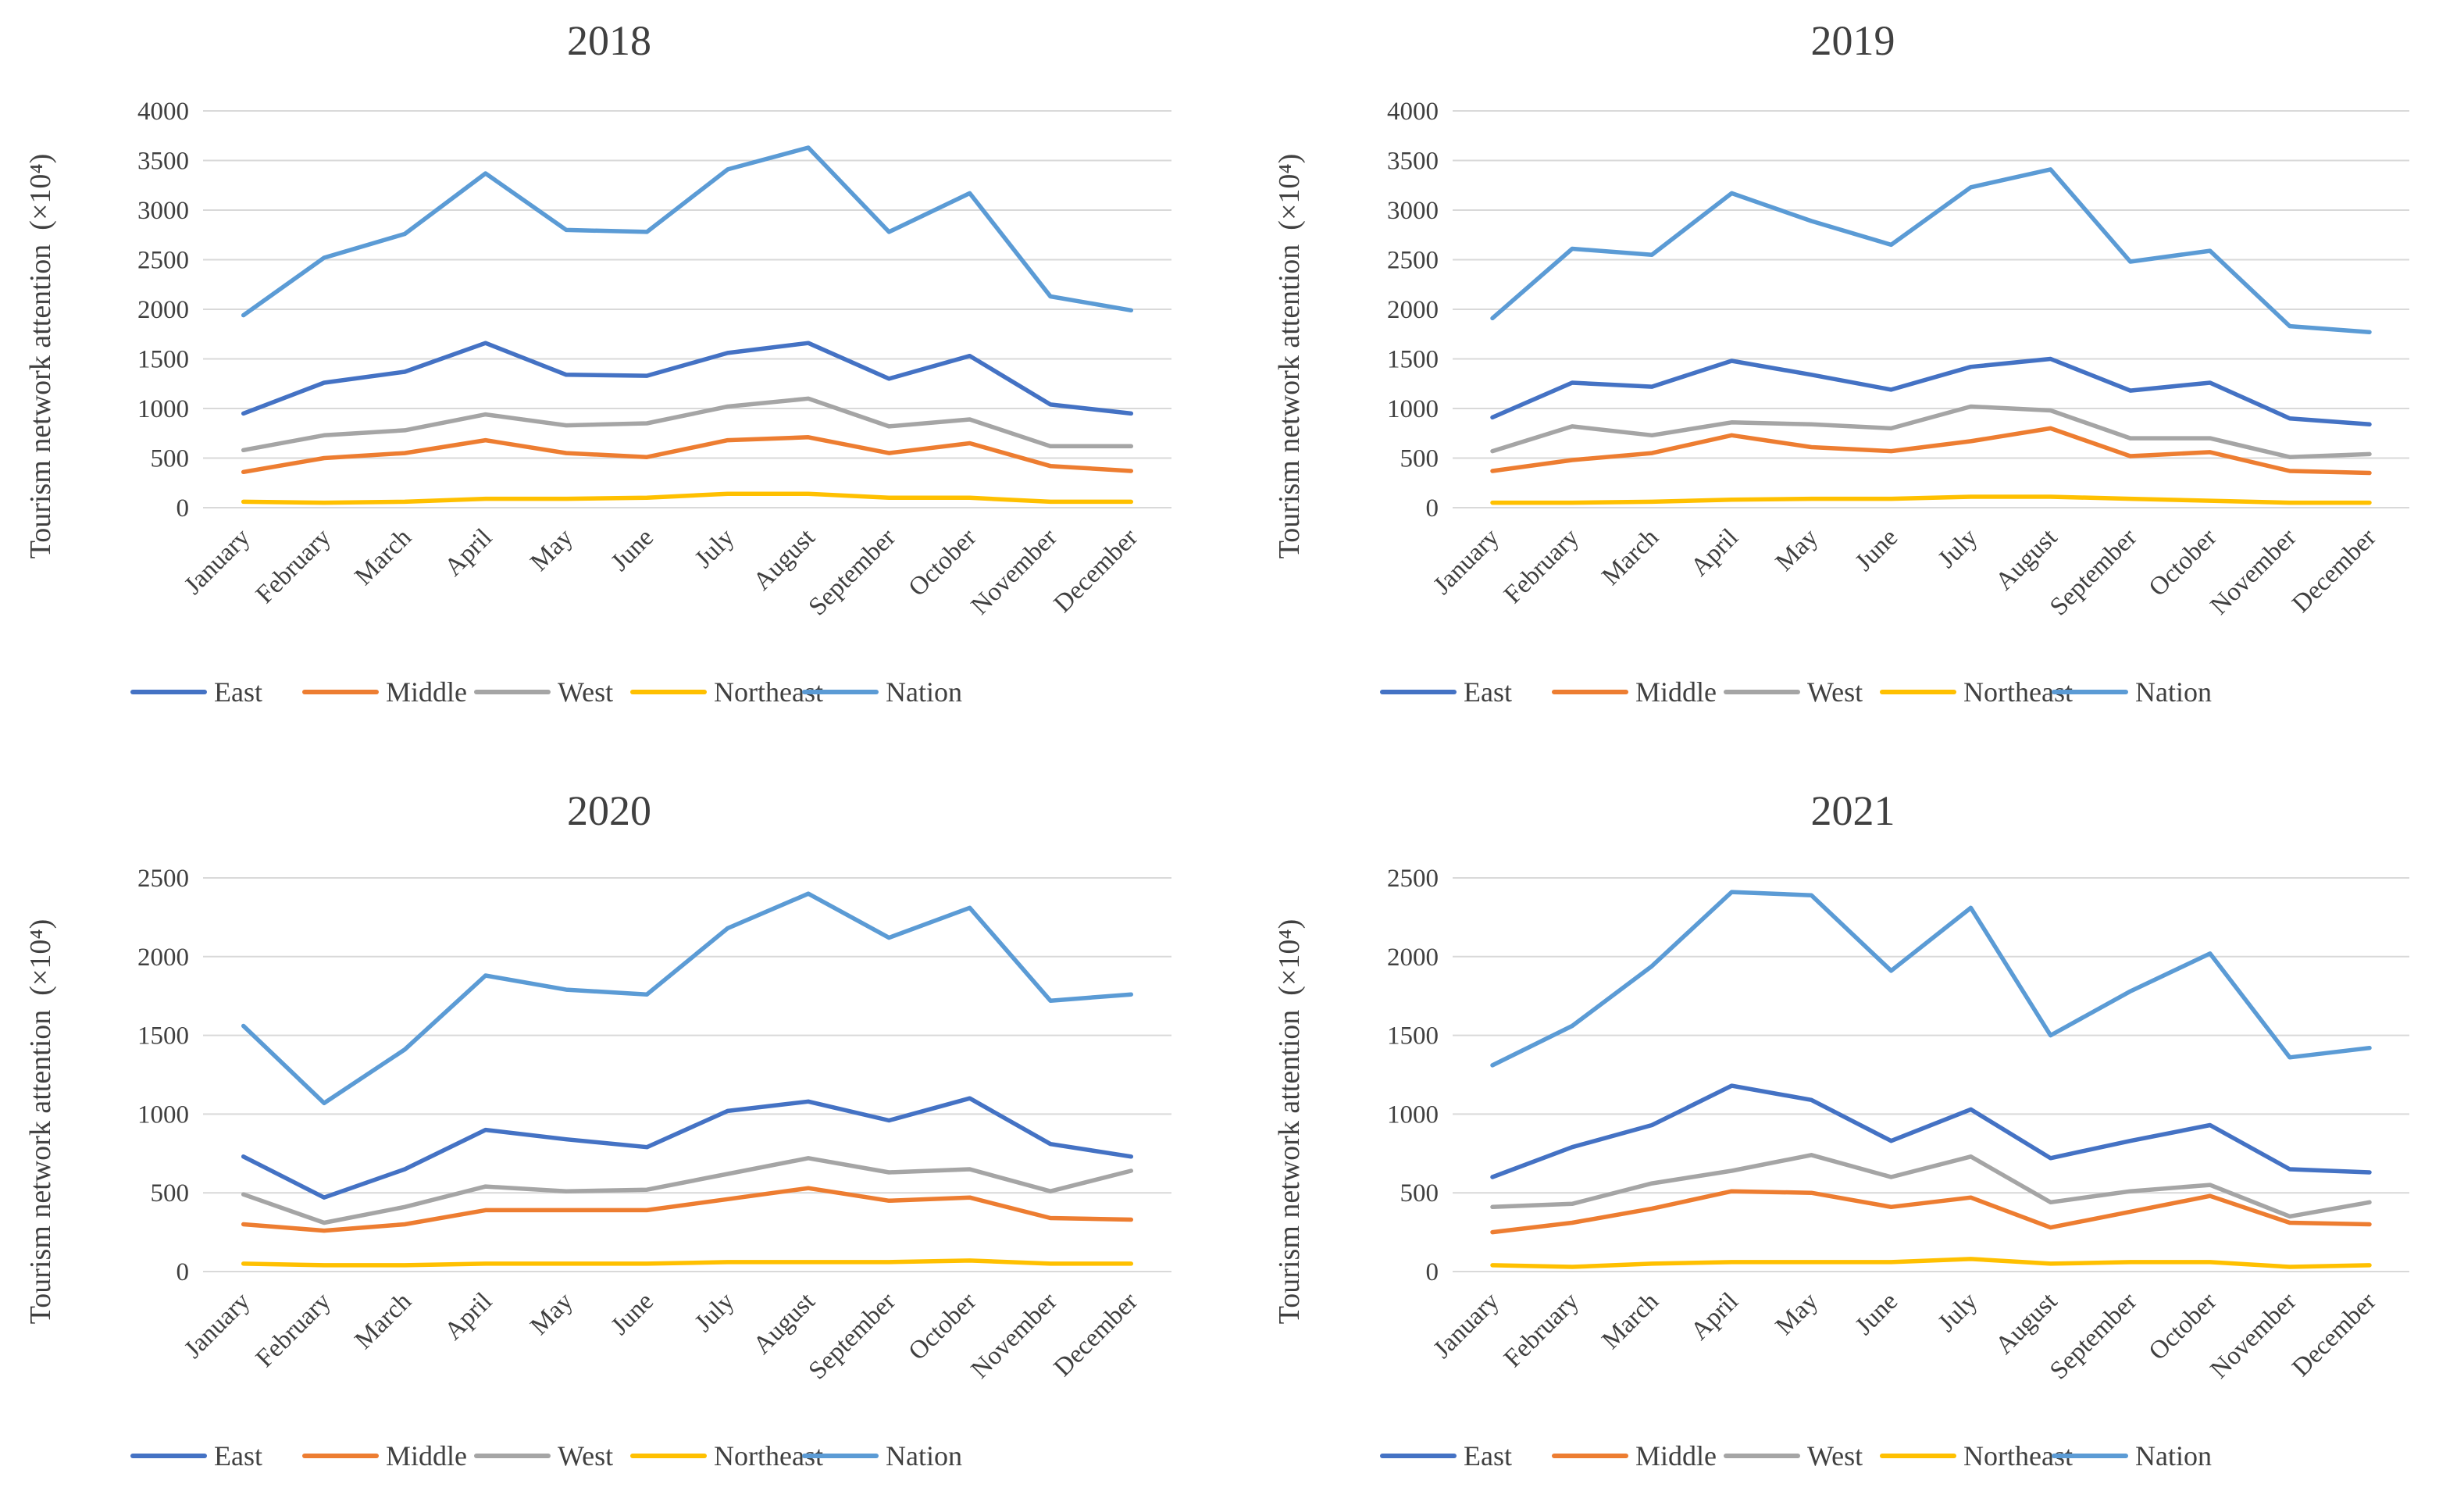 The image size is (2464, 1509). What do you see at coordinates (1853, 810) in the screenshot?
I see `chart-title: 2021` at bounding box center [1853, 810].